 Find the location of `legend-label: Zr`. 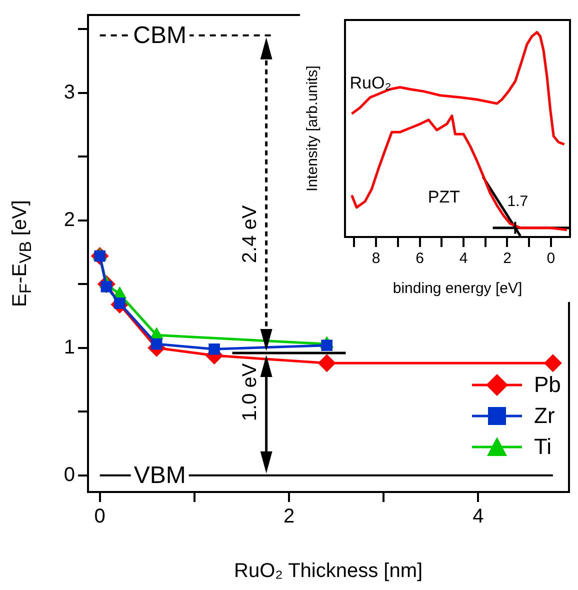

legend-label: Zr is located at coordinates (544, 415).